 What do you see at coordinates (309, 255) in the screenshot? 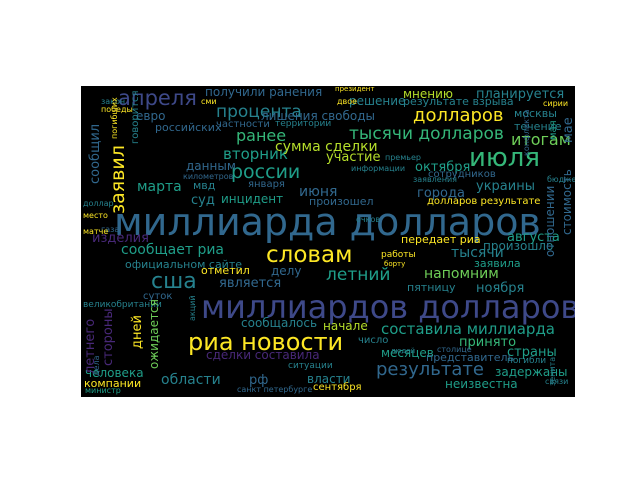
I see `word: словам` at bounding box center [309, 255].